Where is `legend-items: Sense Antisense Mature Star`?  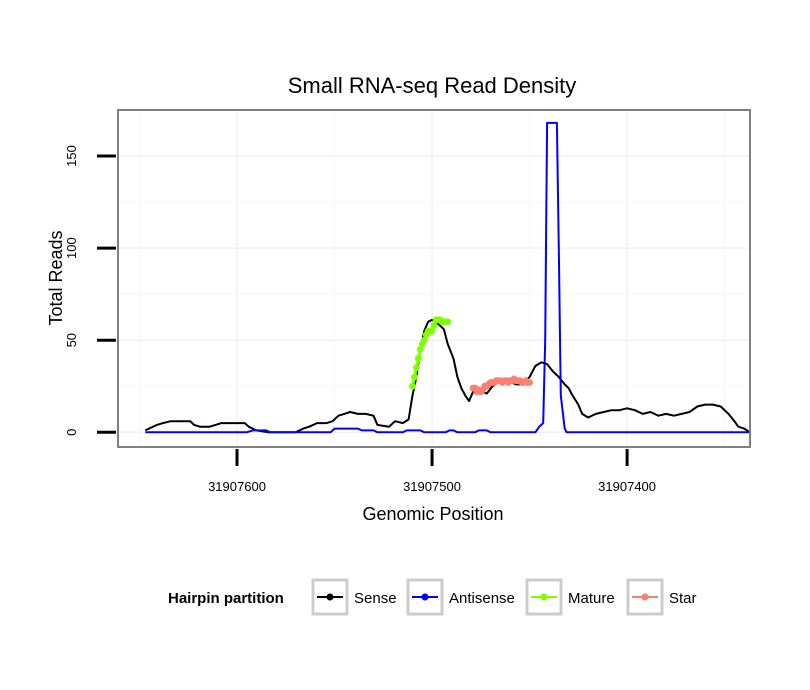
legend-items: Sense Antisense Mature Star is located at coordinates (504, 597).